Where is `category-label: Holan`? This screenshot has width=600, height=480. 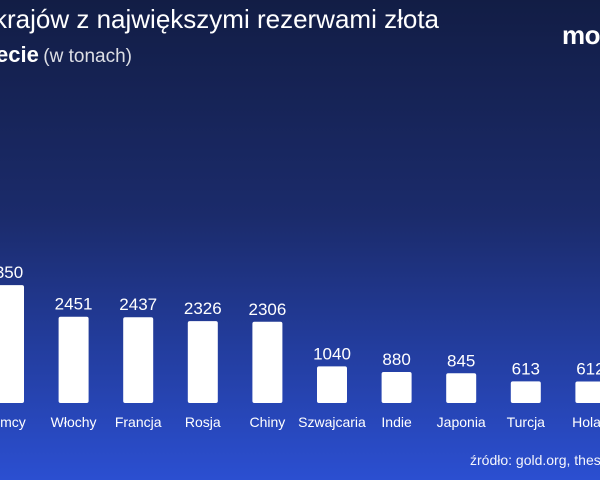 category-label: Holan is located at coordinates (586, 422).